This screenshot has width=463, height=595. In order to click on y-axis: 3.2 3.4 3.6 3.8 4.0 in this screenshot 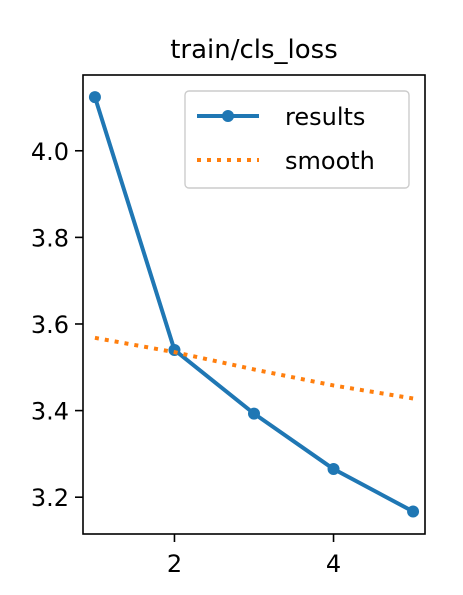, I will do `click(57, 325)`.